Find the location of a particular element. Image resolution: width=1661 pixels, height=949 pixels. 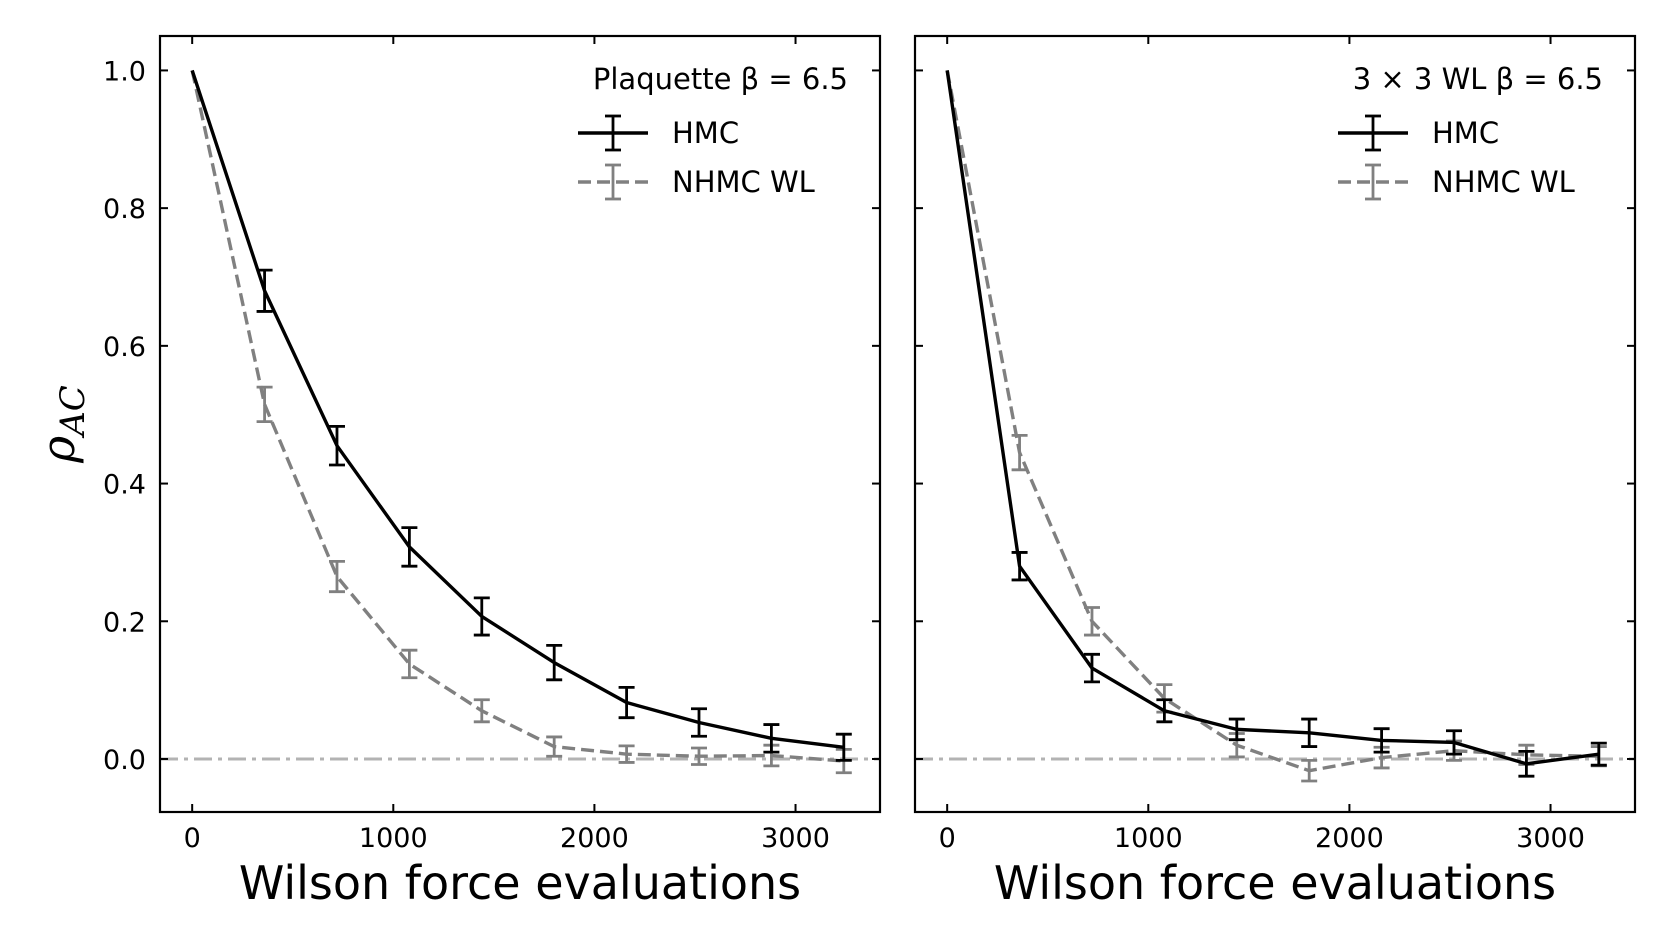

left-legend-title: Plaquette β = 6.5 is located at coordinates (720, 79).